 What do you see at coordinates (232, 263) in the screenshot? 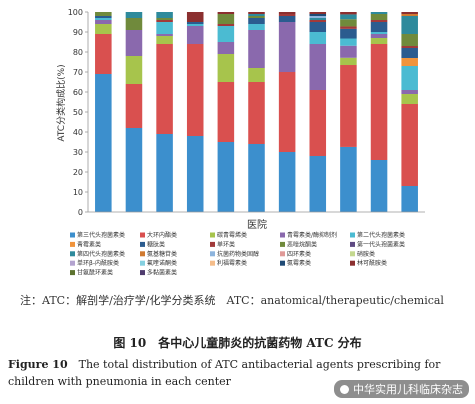
I see `legend-label: 利福霉素类` at bounding box center [232, 263].